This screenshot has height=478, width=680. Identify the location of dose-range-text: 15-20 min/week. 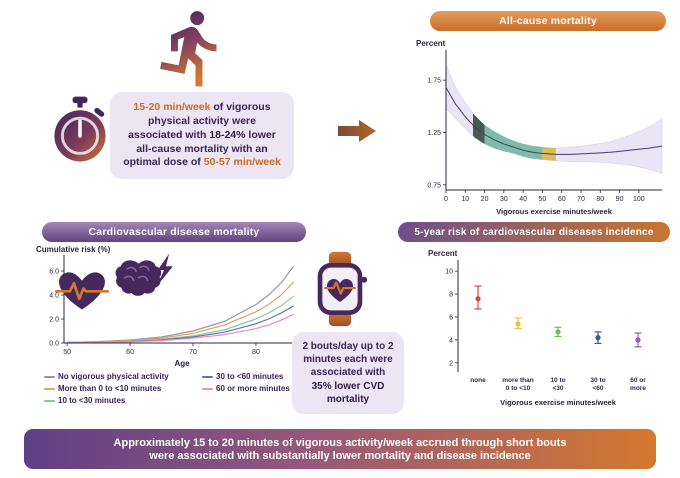
(172, 107).